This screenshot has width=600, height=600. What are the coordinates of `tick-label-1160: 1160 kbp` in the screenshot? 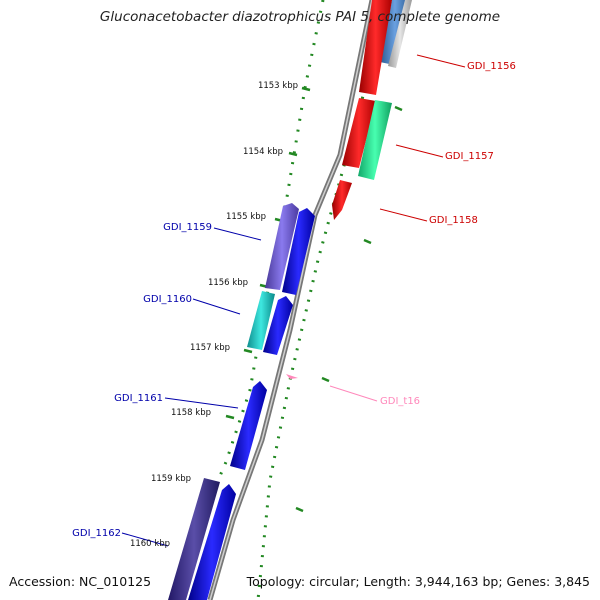 It's located at (150, 544).